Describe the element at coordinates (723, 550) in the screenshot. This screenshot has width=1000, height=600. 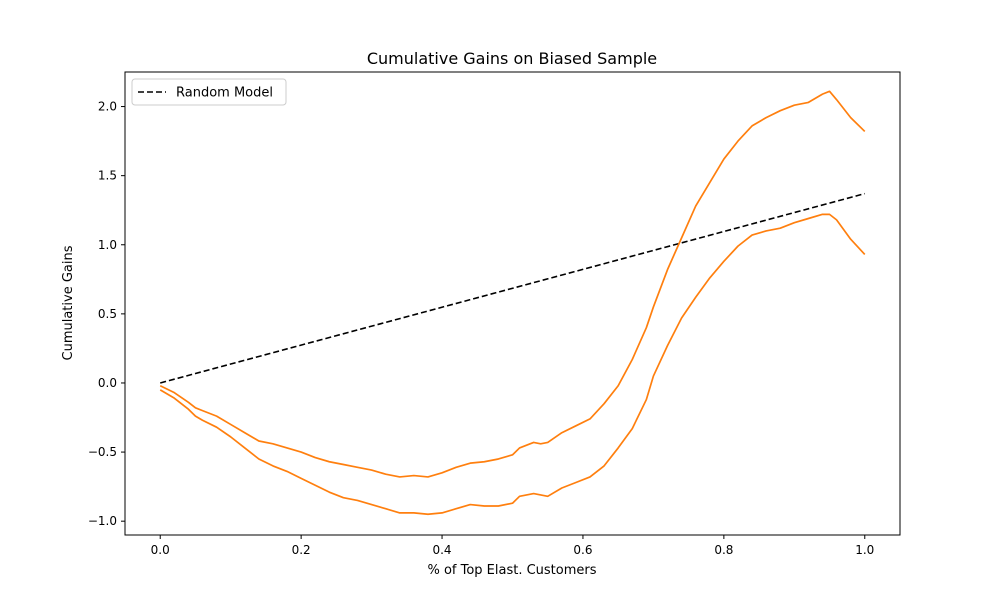
I see `x-tick-label: 0.8` at that location.